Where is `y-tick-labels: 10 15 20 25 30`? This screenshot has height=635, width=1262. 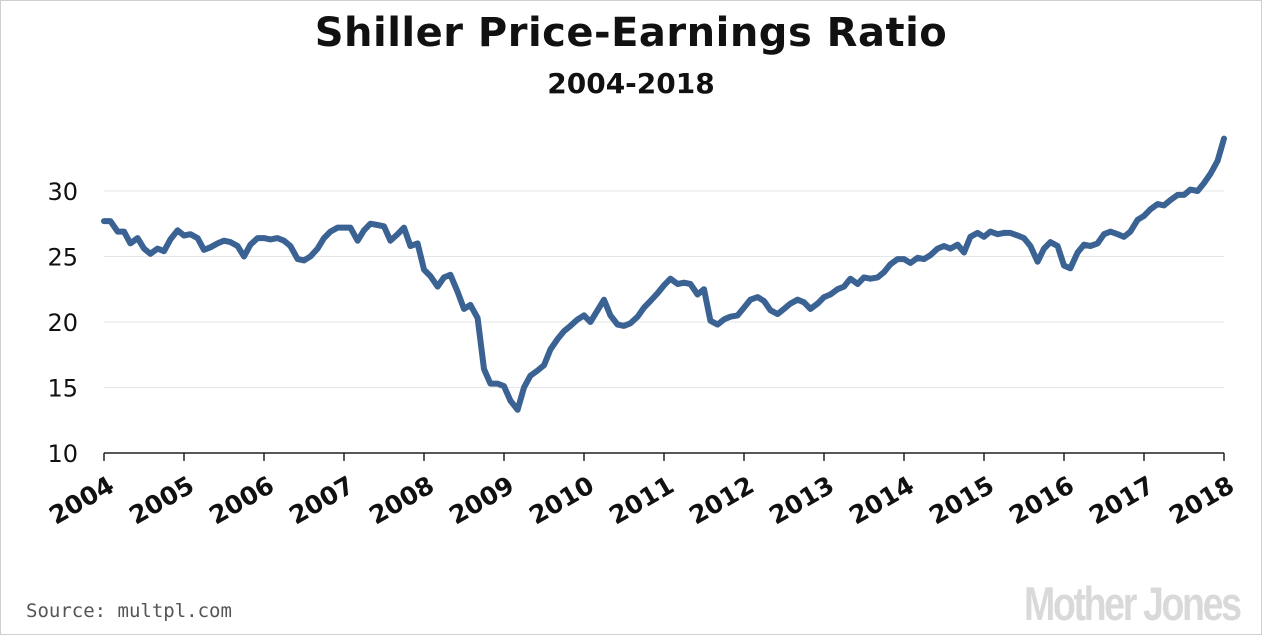
y-tick-labels: 10 15 20 25 30 is located at coordinates (62, 323).